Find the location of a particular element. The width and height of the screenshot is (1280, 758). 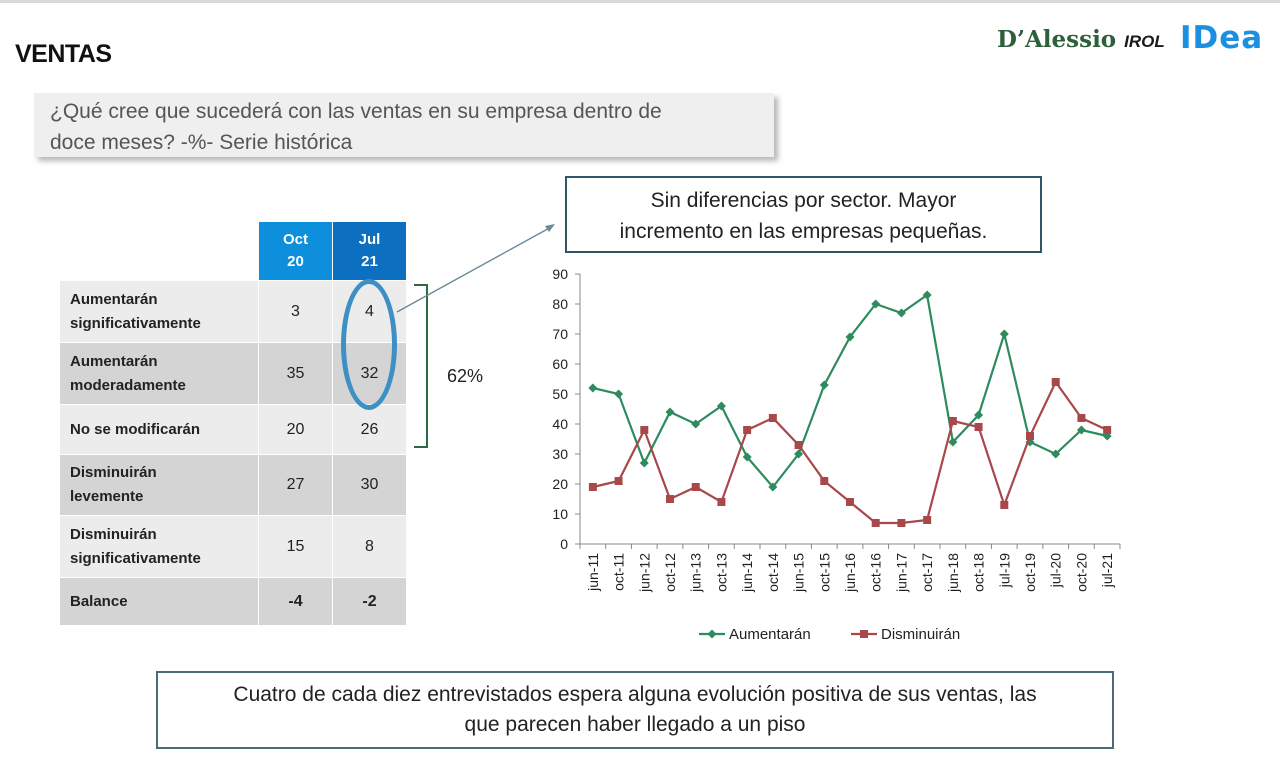

top-border is located at coordinates (640, 1).